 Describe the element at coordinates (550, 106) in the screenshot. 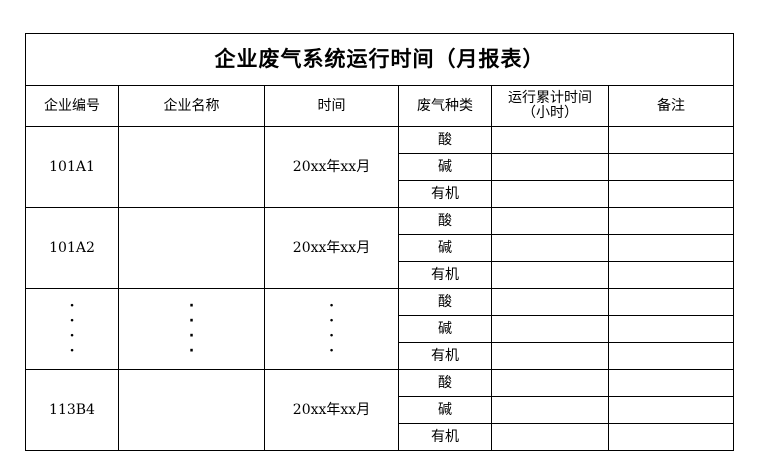

I see `header-runtime: 运行累计时间 （小时）` at that location.